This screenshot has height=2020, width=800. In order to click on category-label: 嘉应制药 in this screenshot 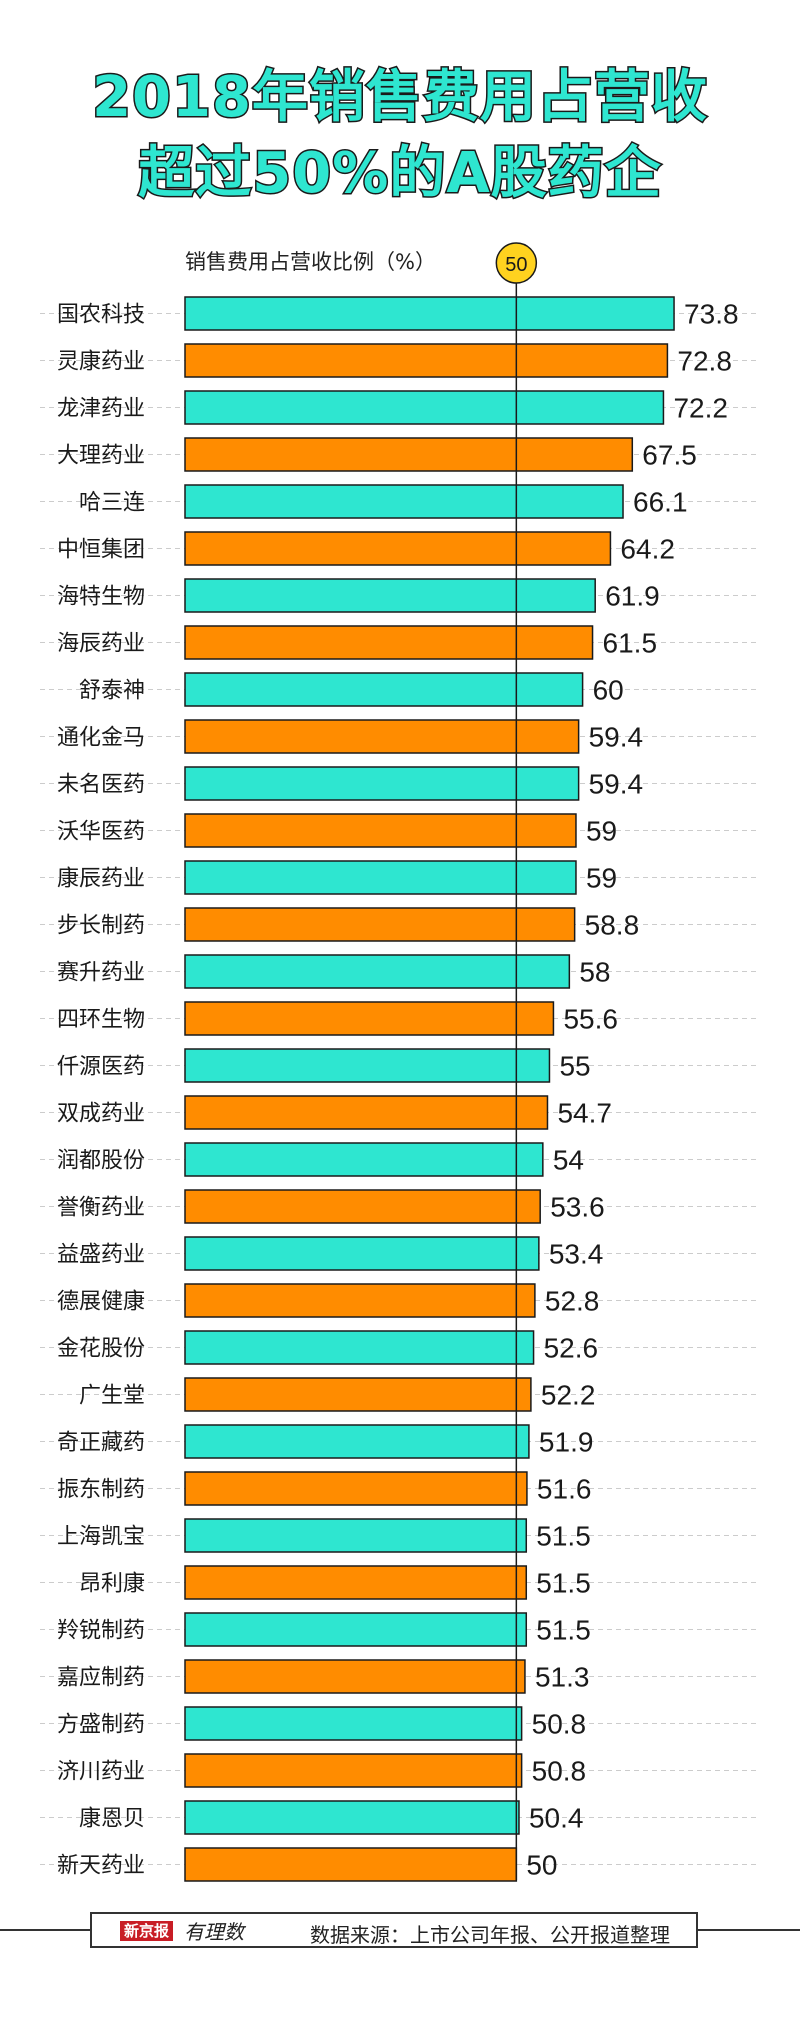, I will do `click(101, 1678)`.